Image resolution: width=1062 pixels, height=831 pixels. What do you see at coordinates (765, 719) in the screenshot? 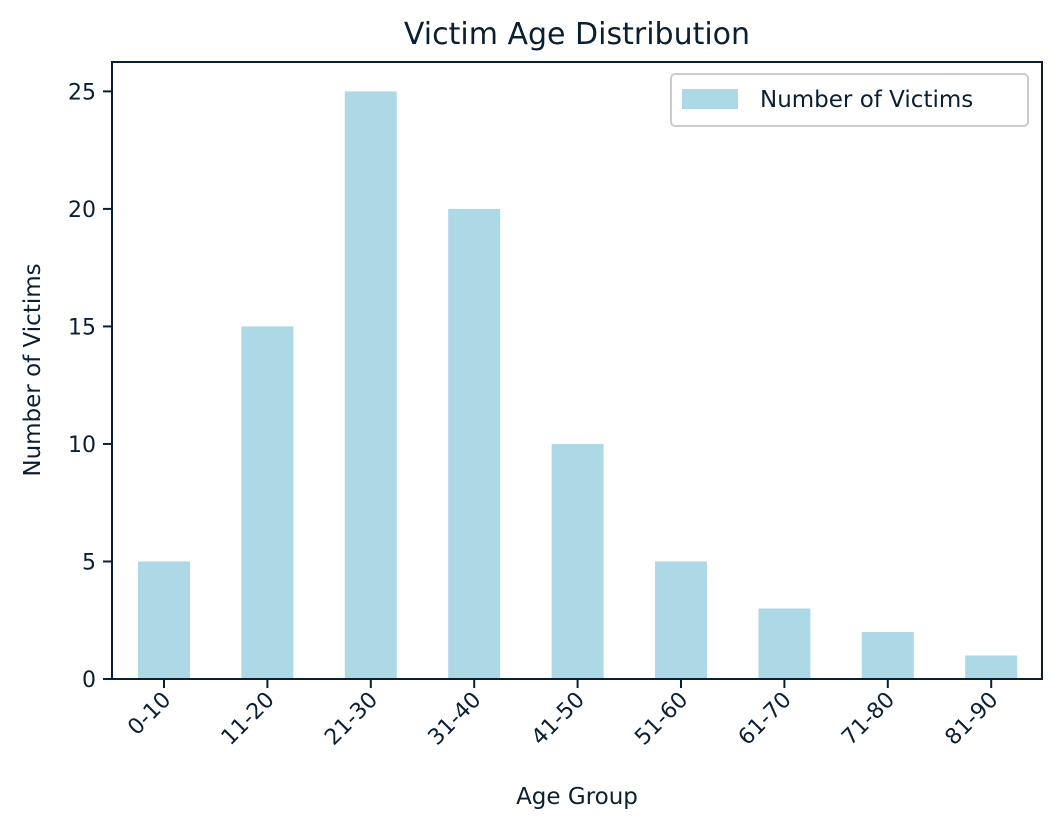
I see `x-tick-label: 61-70` at bounding box center [765, 719].